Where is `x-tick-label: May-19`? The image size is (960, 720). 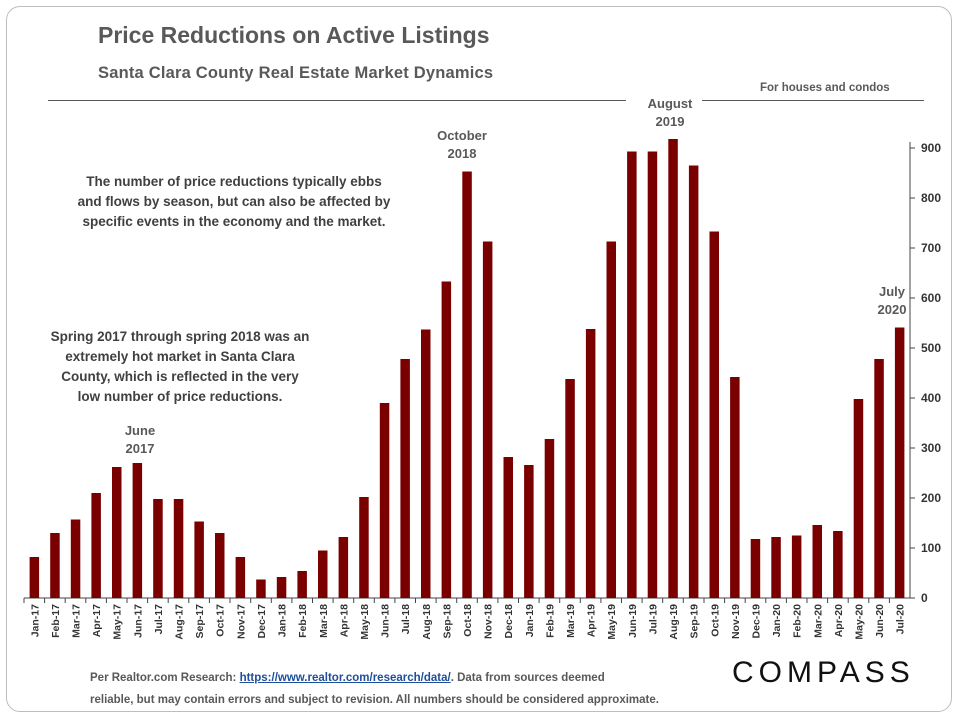 x-tick-label: May-19 is located at coordinates (612, 622).